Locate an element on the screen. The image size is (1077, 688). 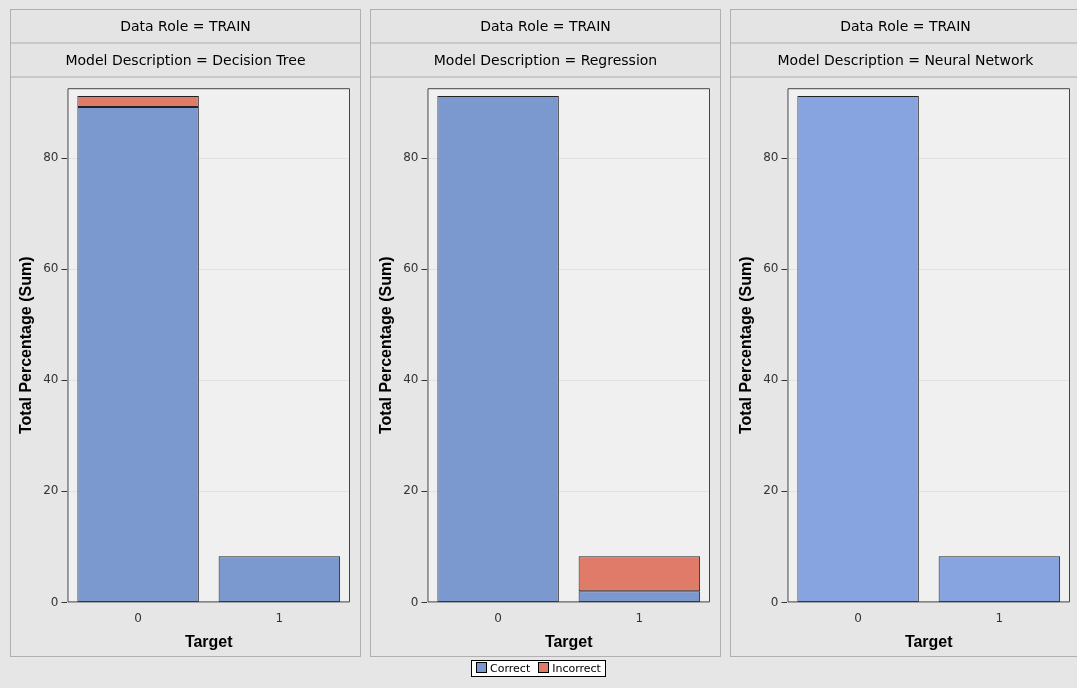
legend-label: Incorrect is located at coordinates (576, 668).